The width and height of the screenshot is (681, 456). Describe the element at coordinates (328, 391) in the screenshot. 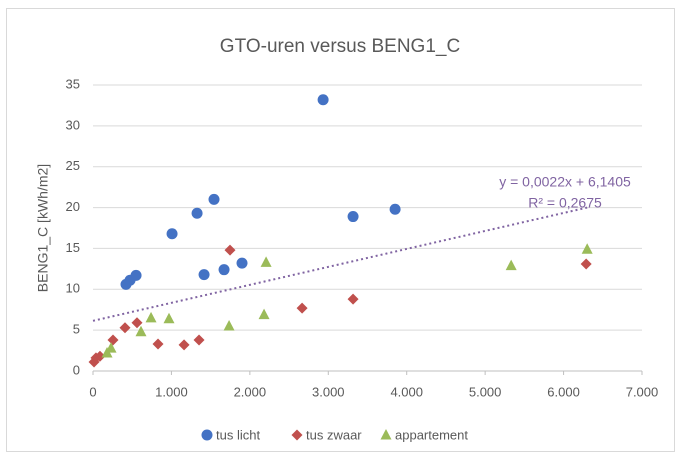

I see `x-tick-label: 3.000` at that location.